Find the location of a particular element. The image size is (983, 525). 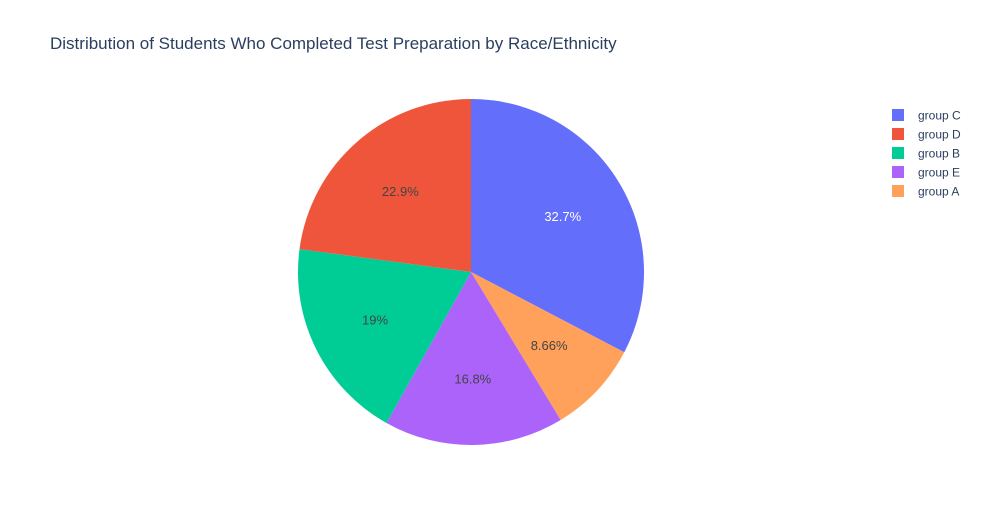

legend-label: group C is located at coordinates (939, 116).